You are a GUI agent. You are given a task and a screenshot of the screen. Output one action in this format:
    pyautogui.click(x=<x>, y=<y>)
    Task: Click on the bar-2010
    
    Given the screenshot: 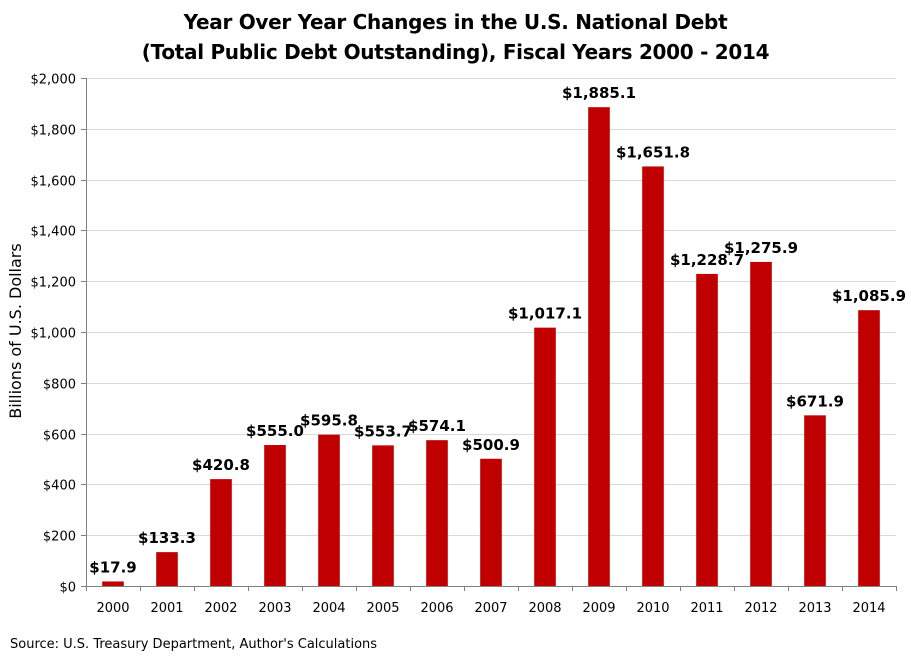 What is the action you would take?
    pyautogui.click(x=653, y=376)
    